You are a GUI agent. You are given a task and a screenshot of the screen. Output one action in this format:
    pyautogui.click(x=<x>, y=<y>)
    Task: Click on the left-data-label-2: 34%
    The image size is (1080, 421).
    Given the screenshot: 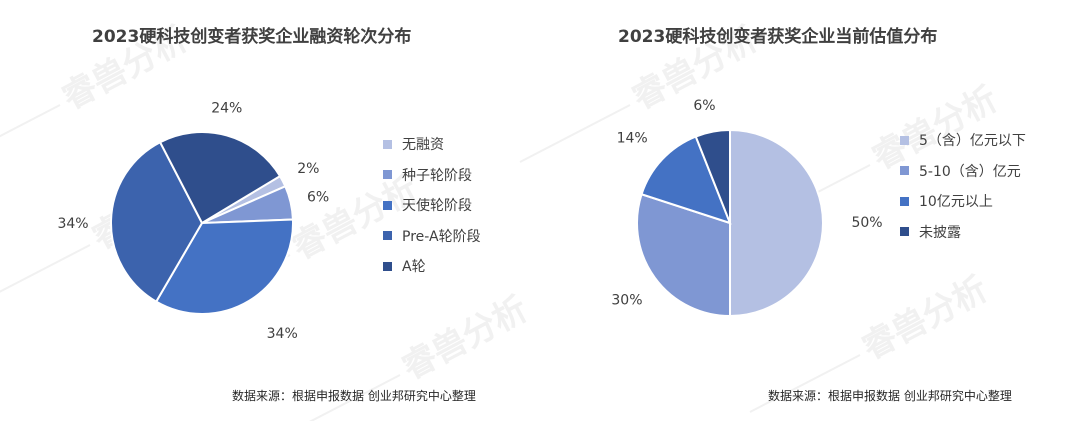 What is the action you would take?
    pyautogui.click(x=282, y=334)
    